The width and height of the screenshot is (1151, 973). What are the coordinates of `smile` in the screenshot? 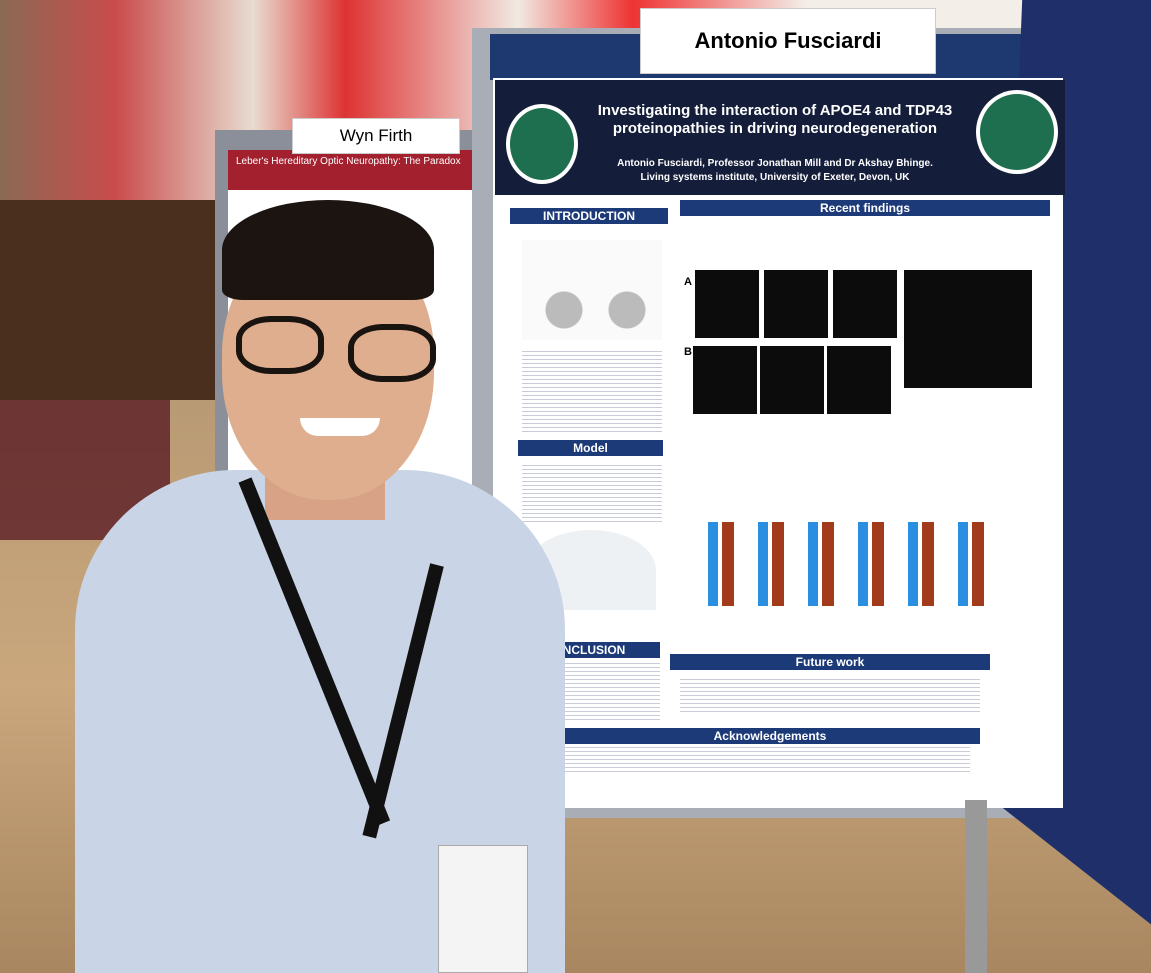 It's located at (340, 427).